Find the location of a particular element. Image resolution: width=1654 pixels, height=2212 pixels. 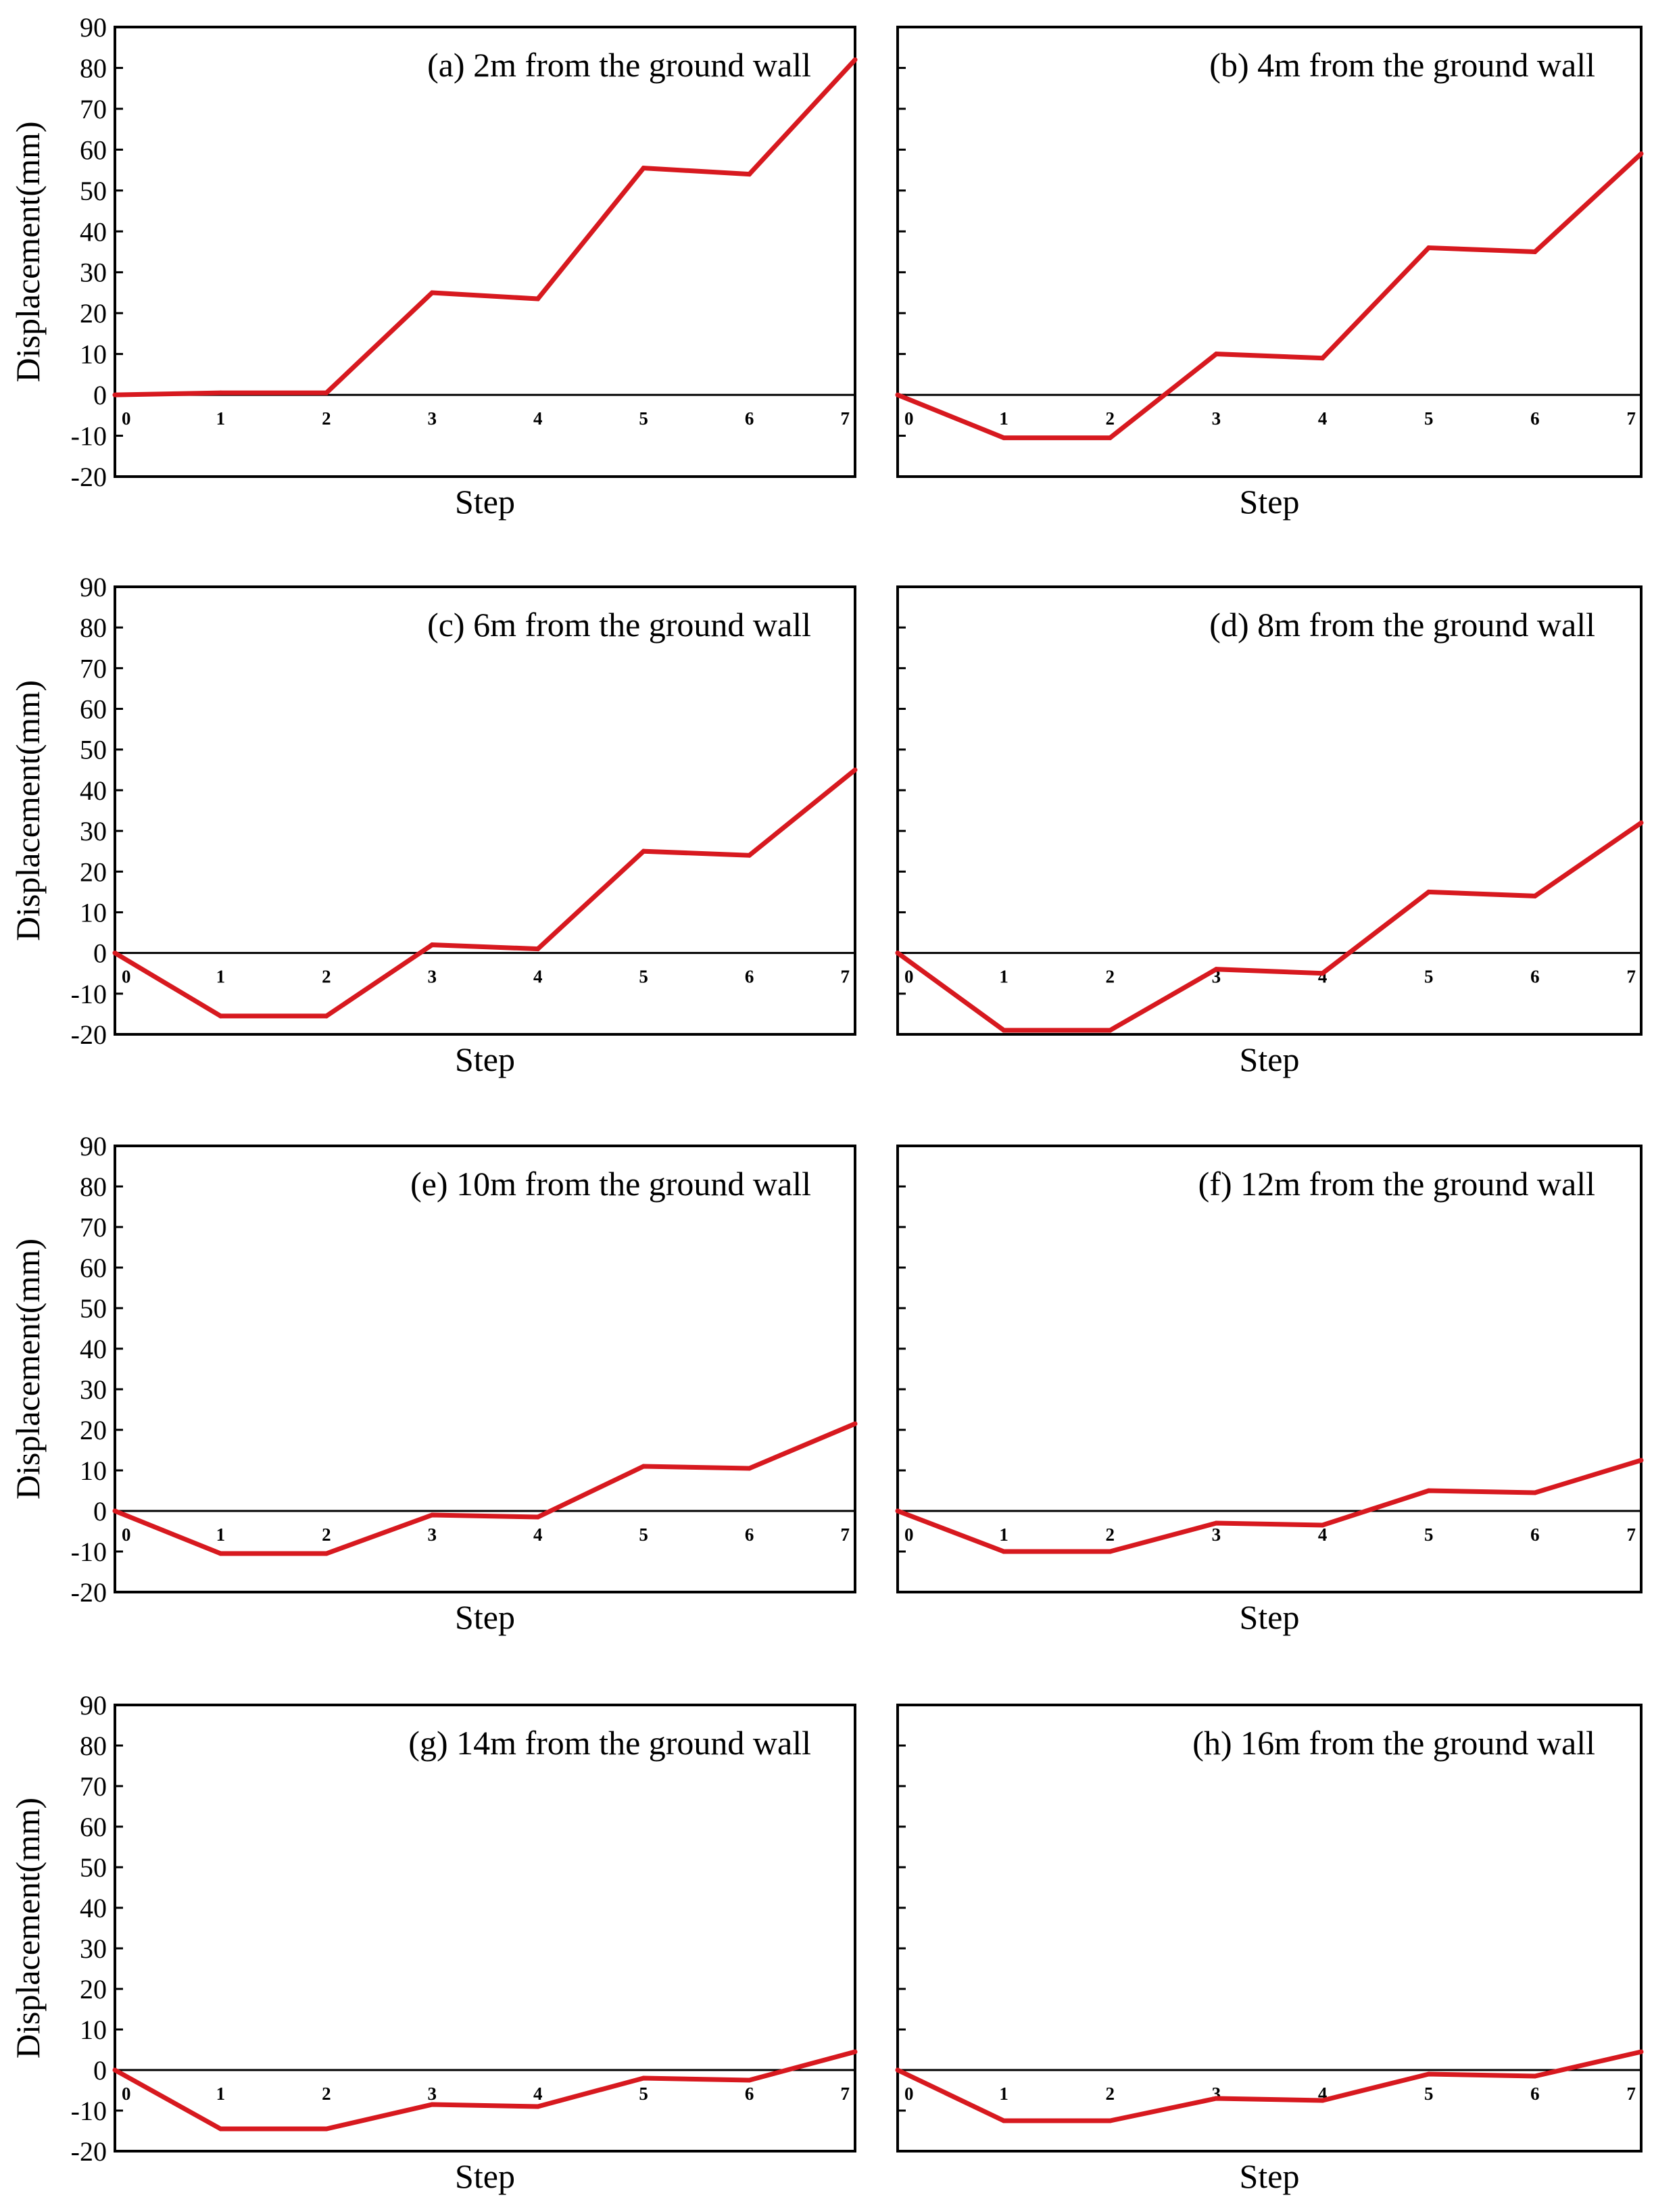

chart-6-xlabel: Step is located at coordinates (485, 2176).